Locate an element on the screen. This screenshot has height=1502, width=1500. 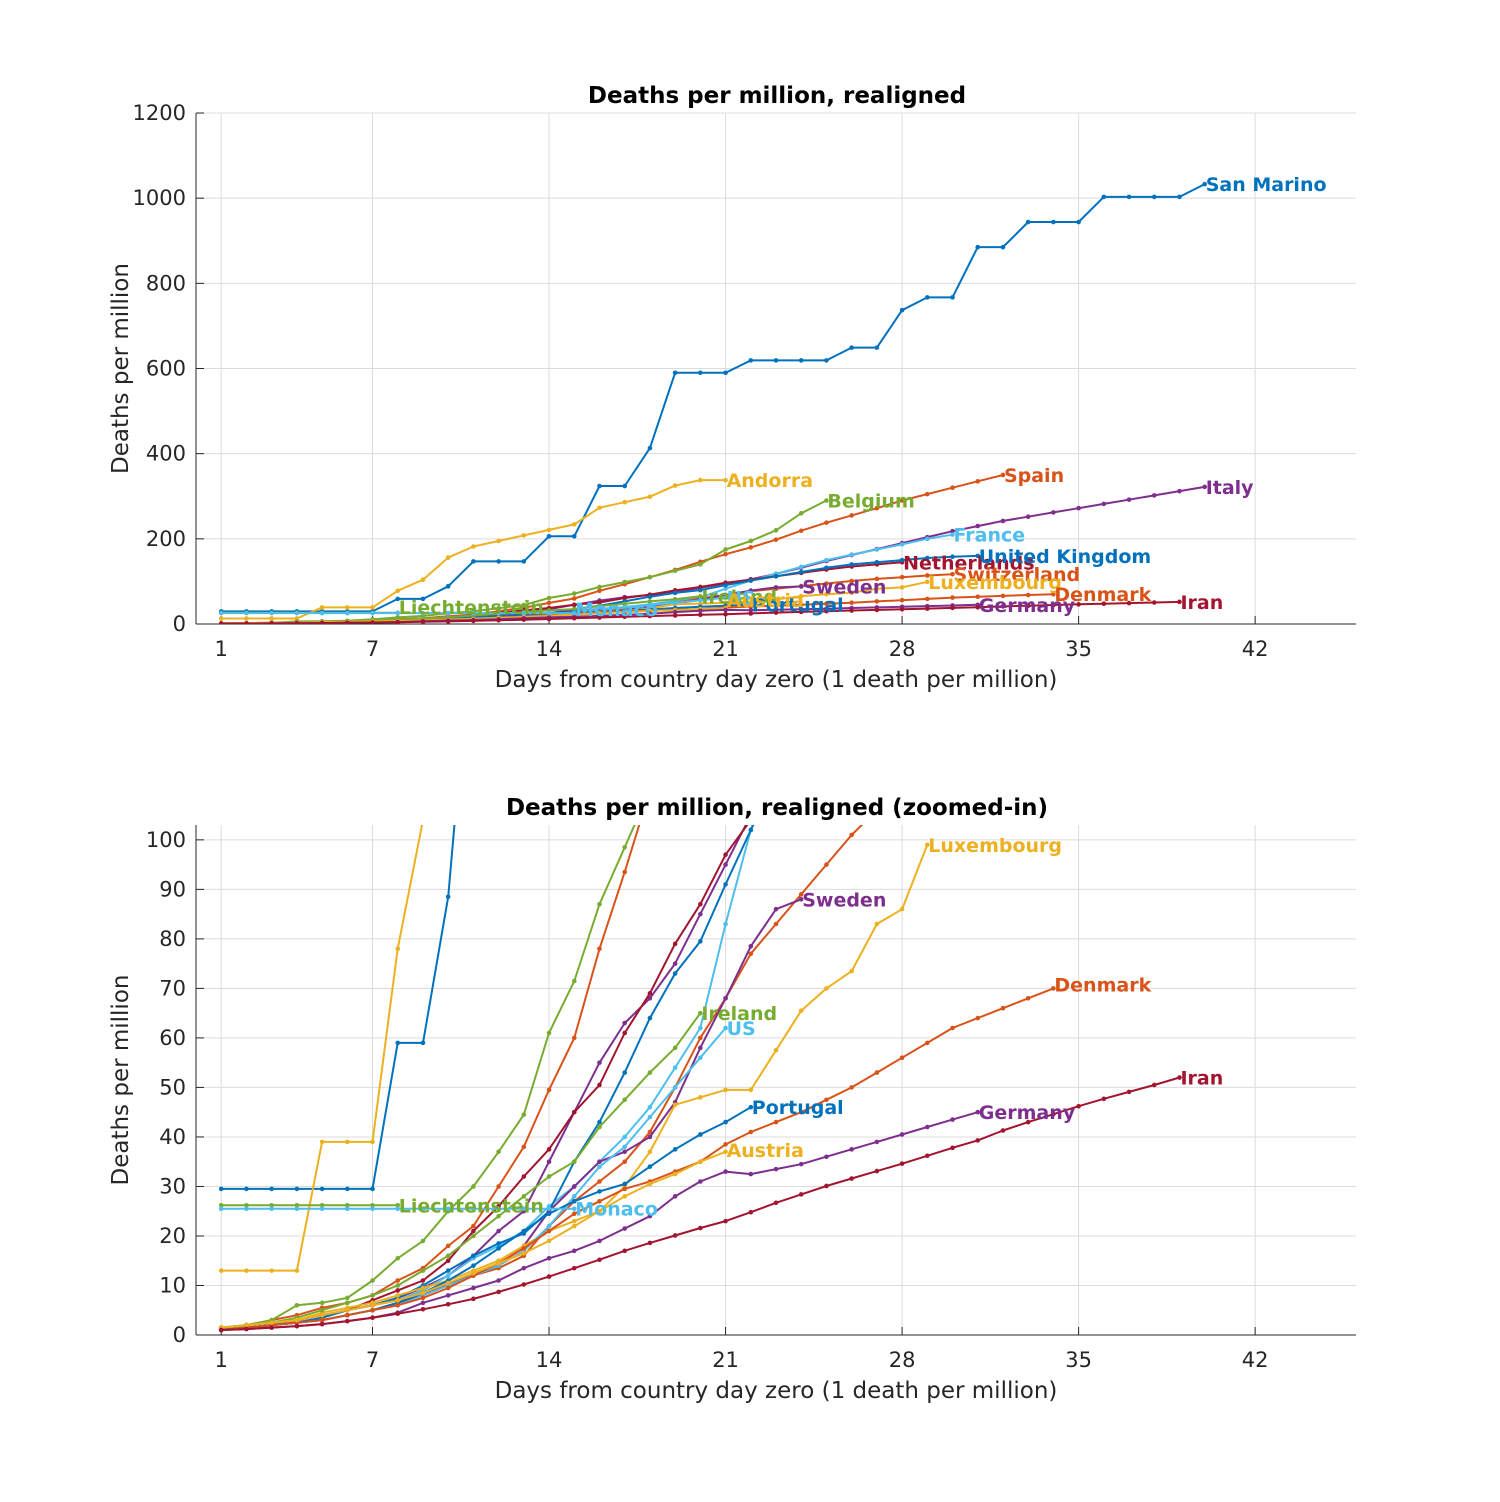
series-label-belgium: Belgium is located at coordinates (870, 502).